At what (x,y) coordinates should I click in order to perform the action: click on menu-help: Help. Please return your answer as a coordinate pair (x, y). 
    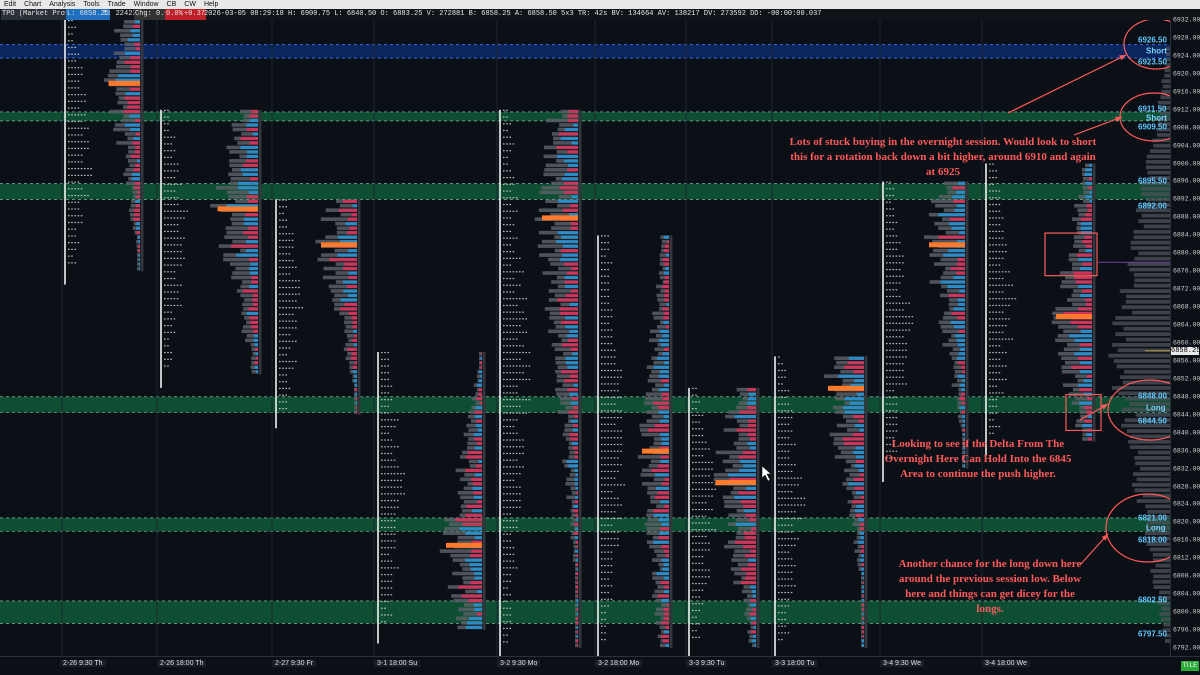
    Looking at the image, I should click on (211, 4).